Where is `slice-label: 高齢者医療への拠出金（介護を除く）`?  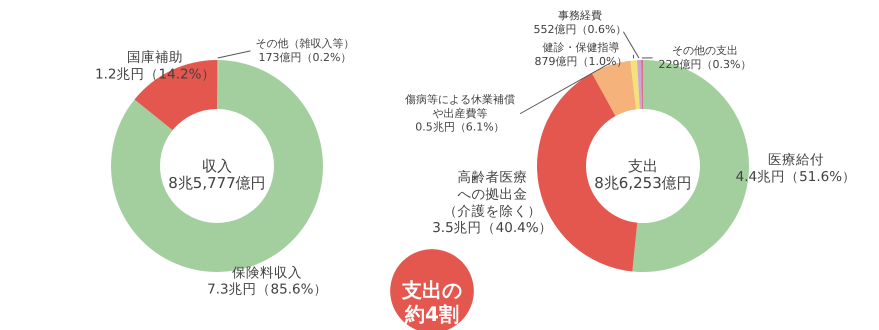
slice-label: 高齢者医療への拠出金（介護を除く） is located at coordinates (492, 195).